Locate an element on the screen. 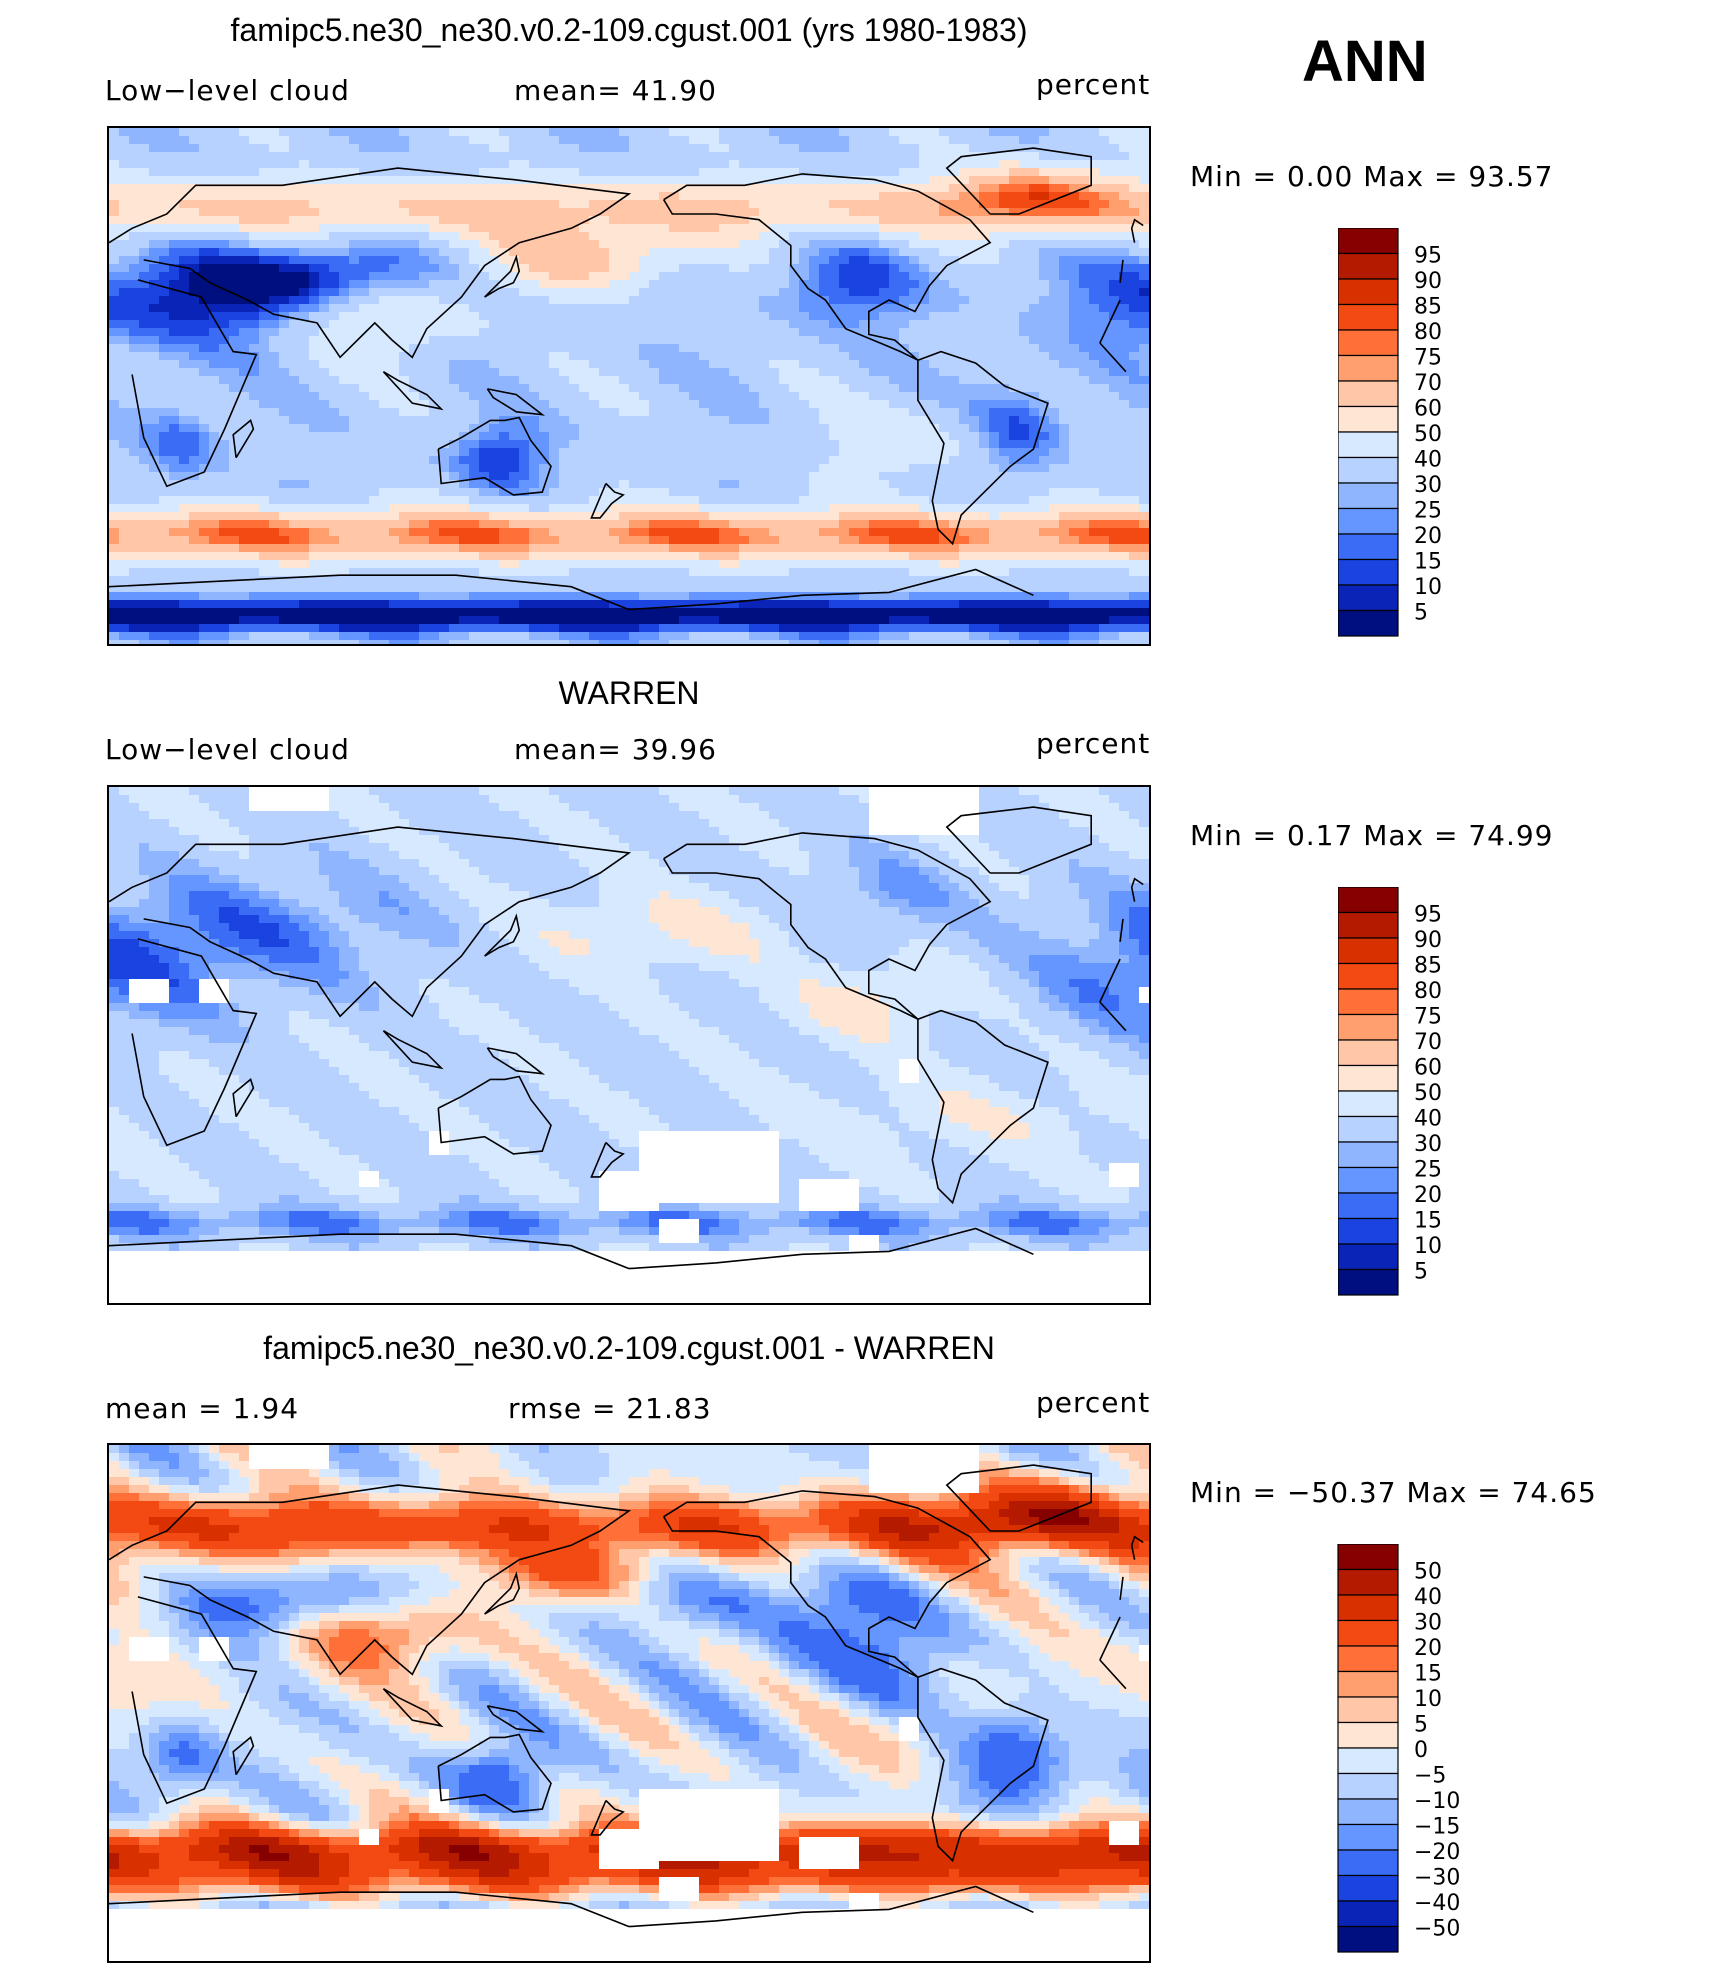 Image resolution: width=1710 pixels, height=1963 pixels. panel-1-mean-label: mean= 41.90 is located at coordinates (615, 90).